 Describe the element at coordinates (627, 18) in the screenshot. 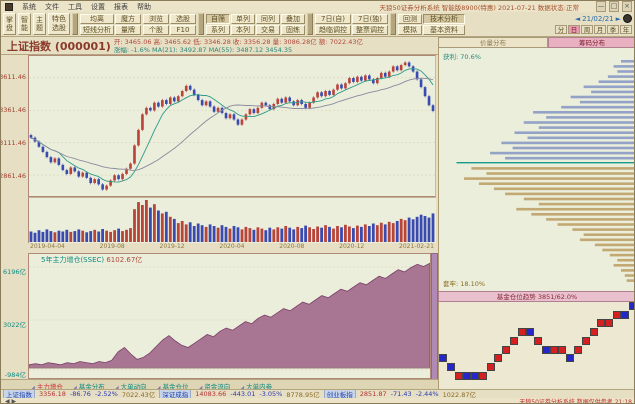

I see `gear-icon` at that location.